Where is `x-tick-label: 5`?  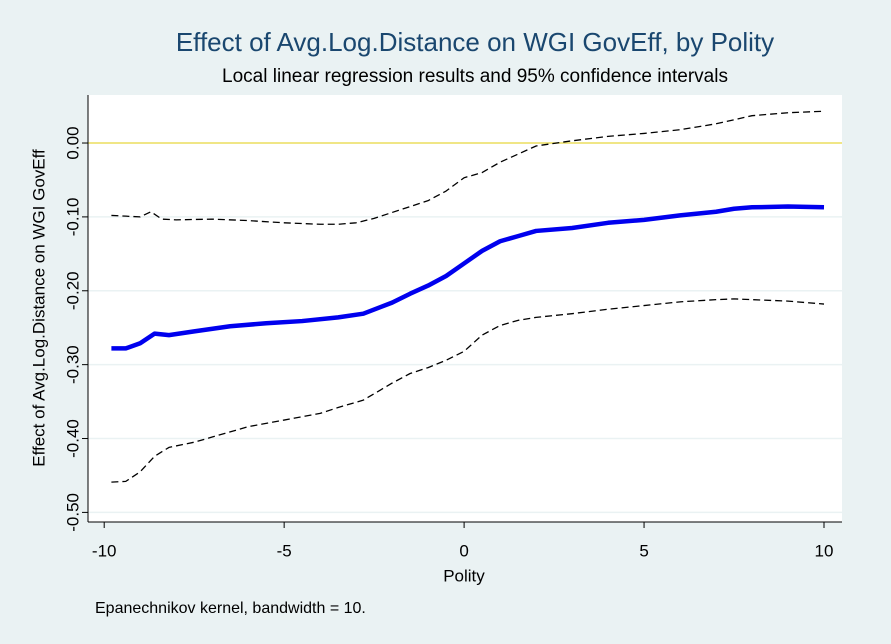 x-tick-label: 5 is located at coordinates (643, 550).